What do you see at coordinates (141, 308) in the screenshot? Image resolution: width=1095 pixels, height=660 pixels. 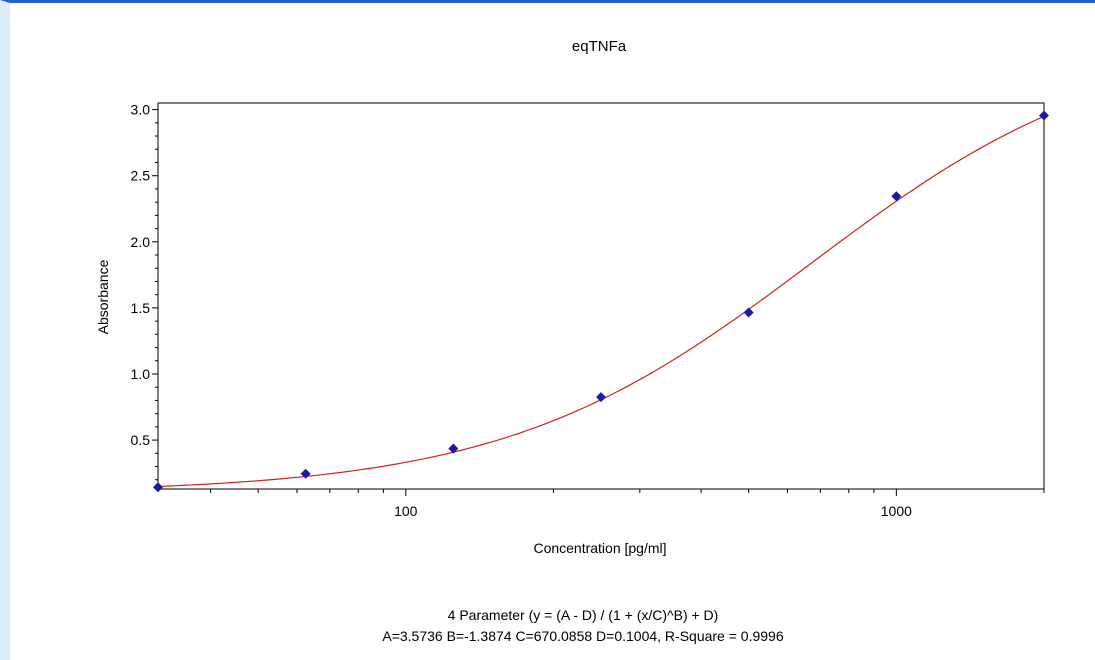 I see `y-tick-label: 1.5` at bounding box center [141, 308].